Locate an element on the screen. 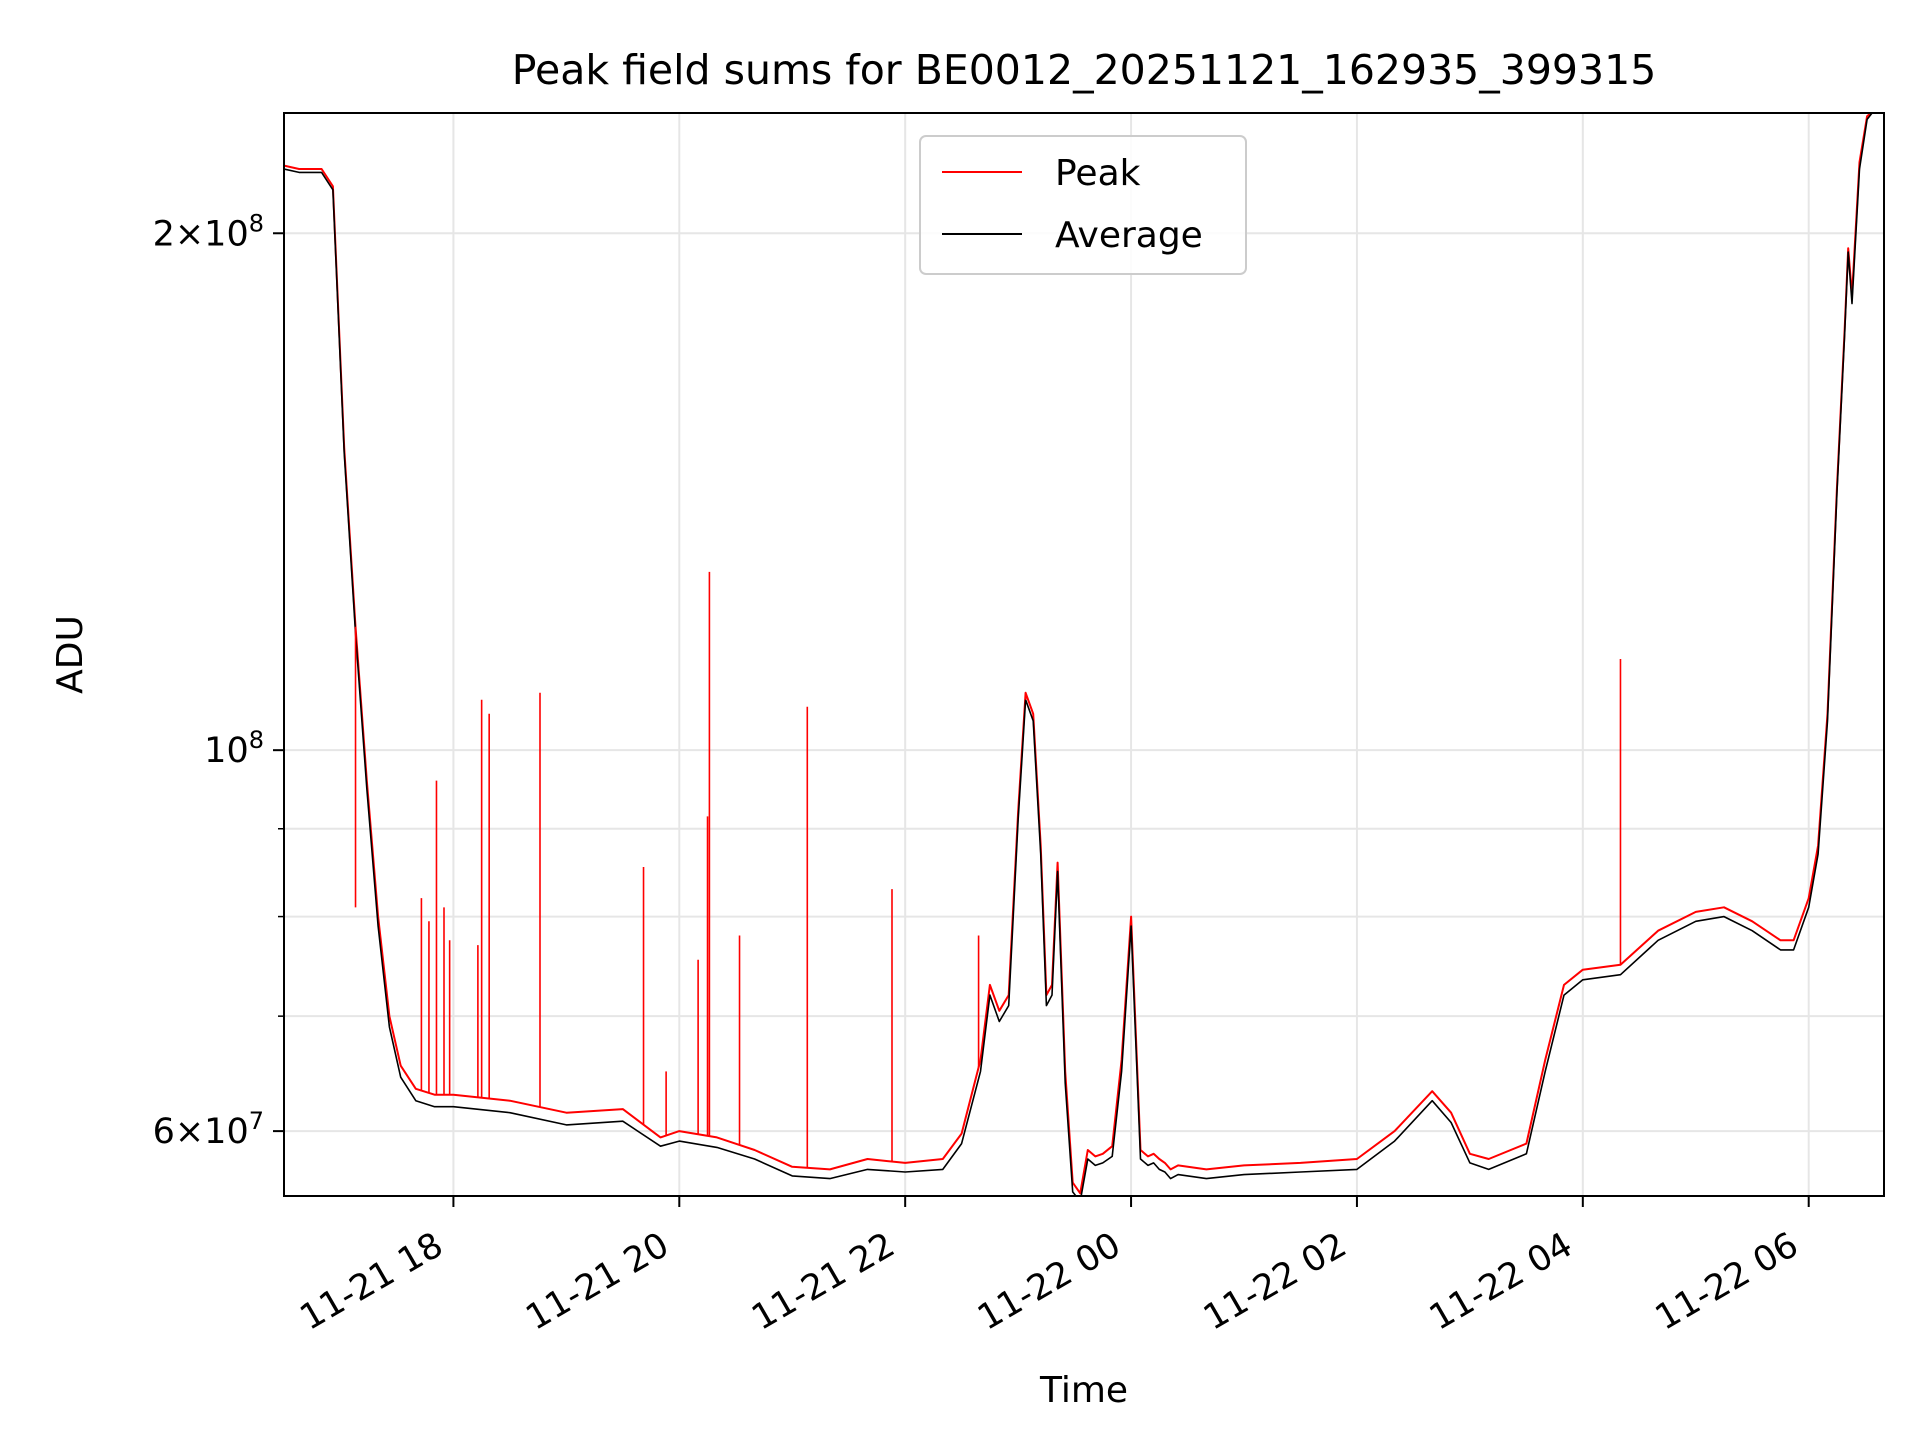 The image size is (1920, 1444). x-axis-label: Time is located at coordinates (1083, 1390).